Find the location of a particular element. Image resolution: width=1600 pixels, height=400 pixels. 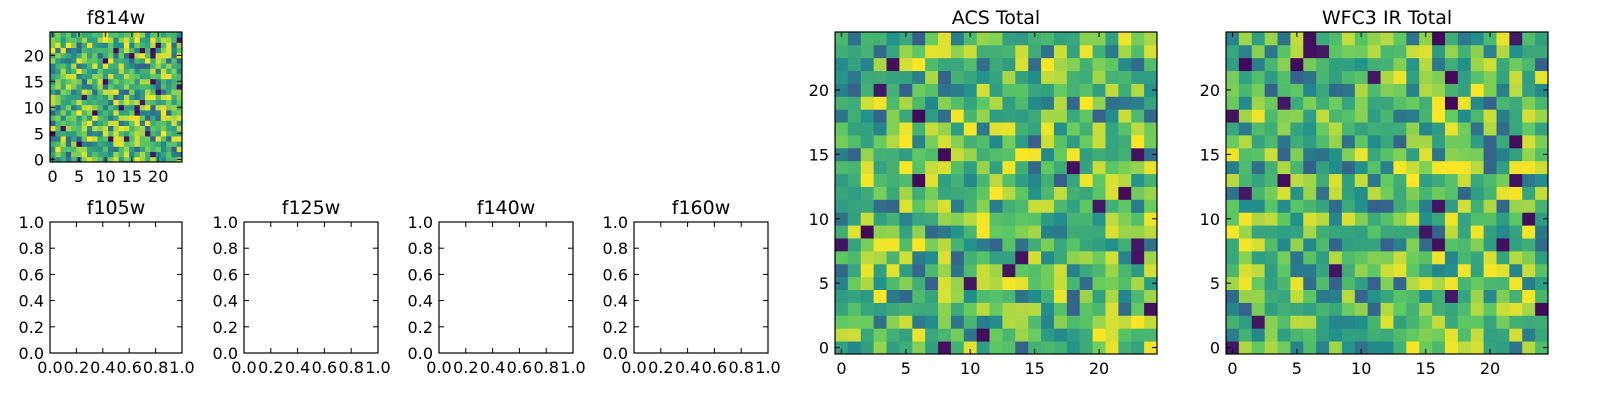

y-tick-label: 10 is located at coordinates (34, 107).